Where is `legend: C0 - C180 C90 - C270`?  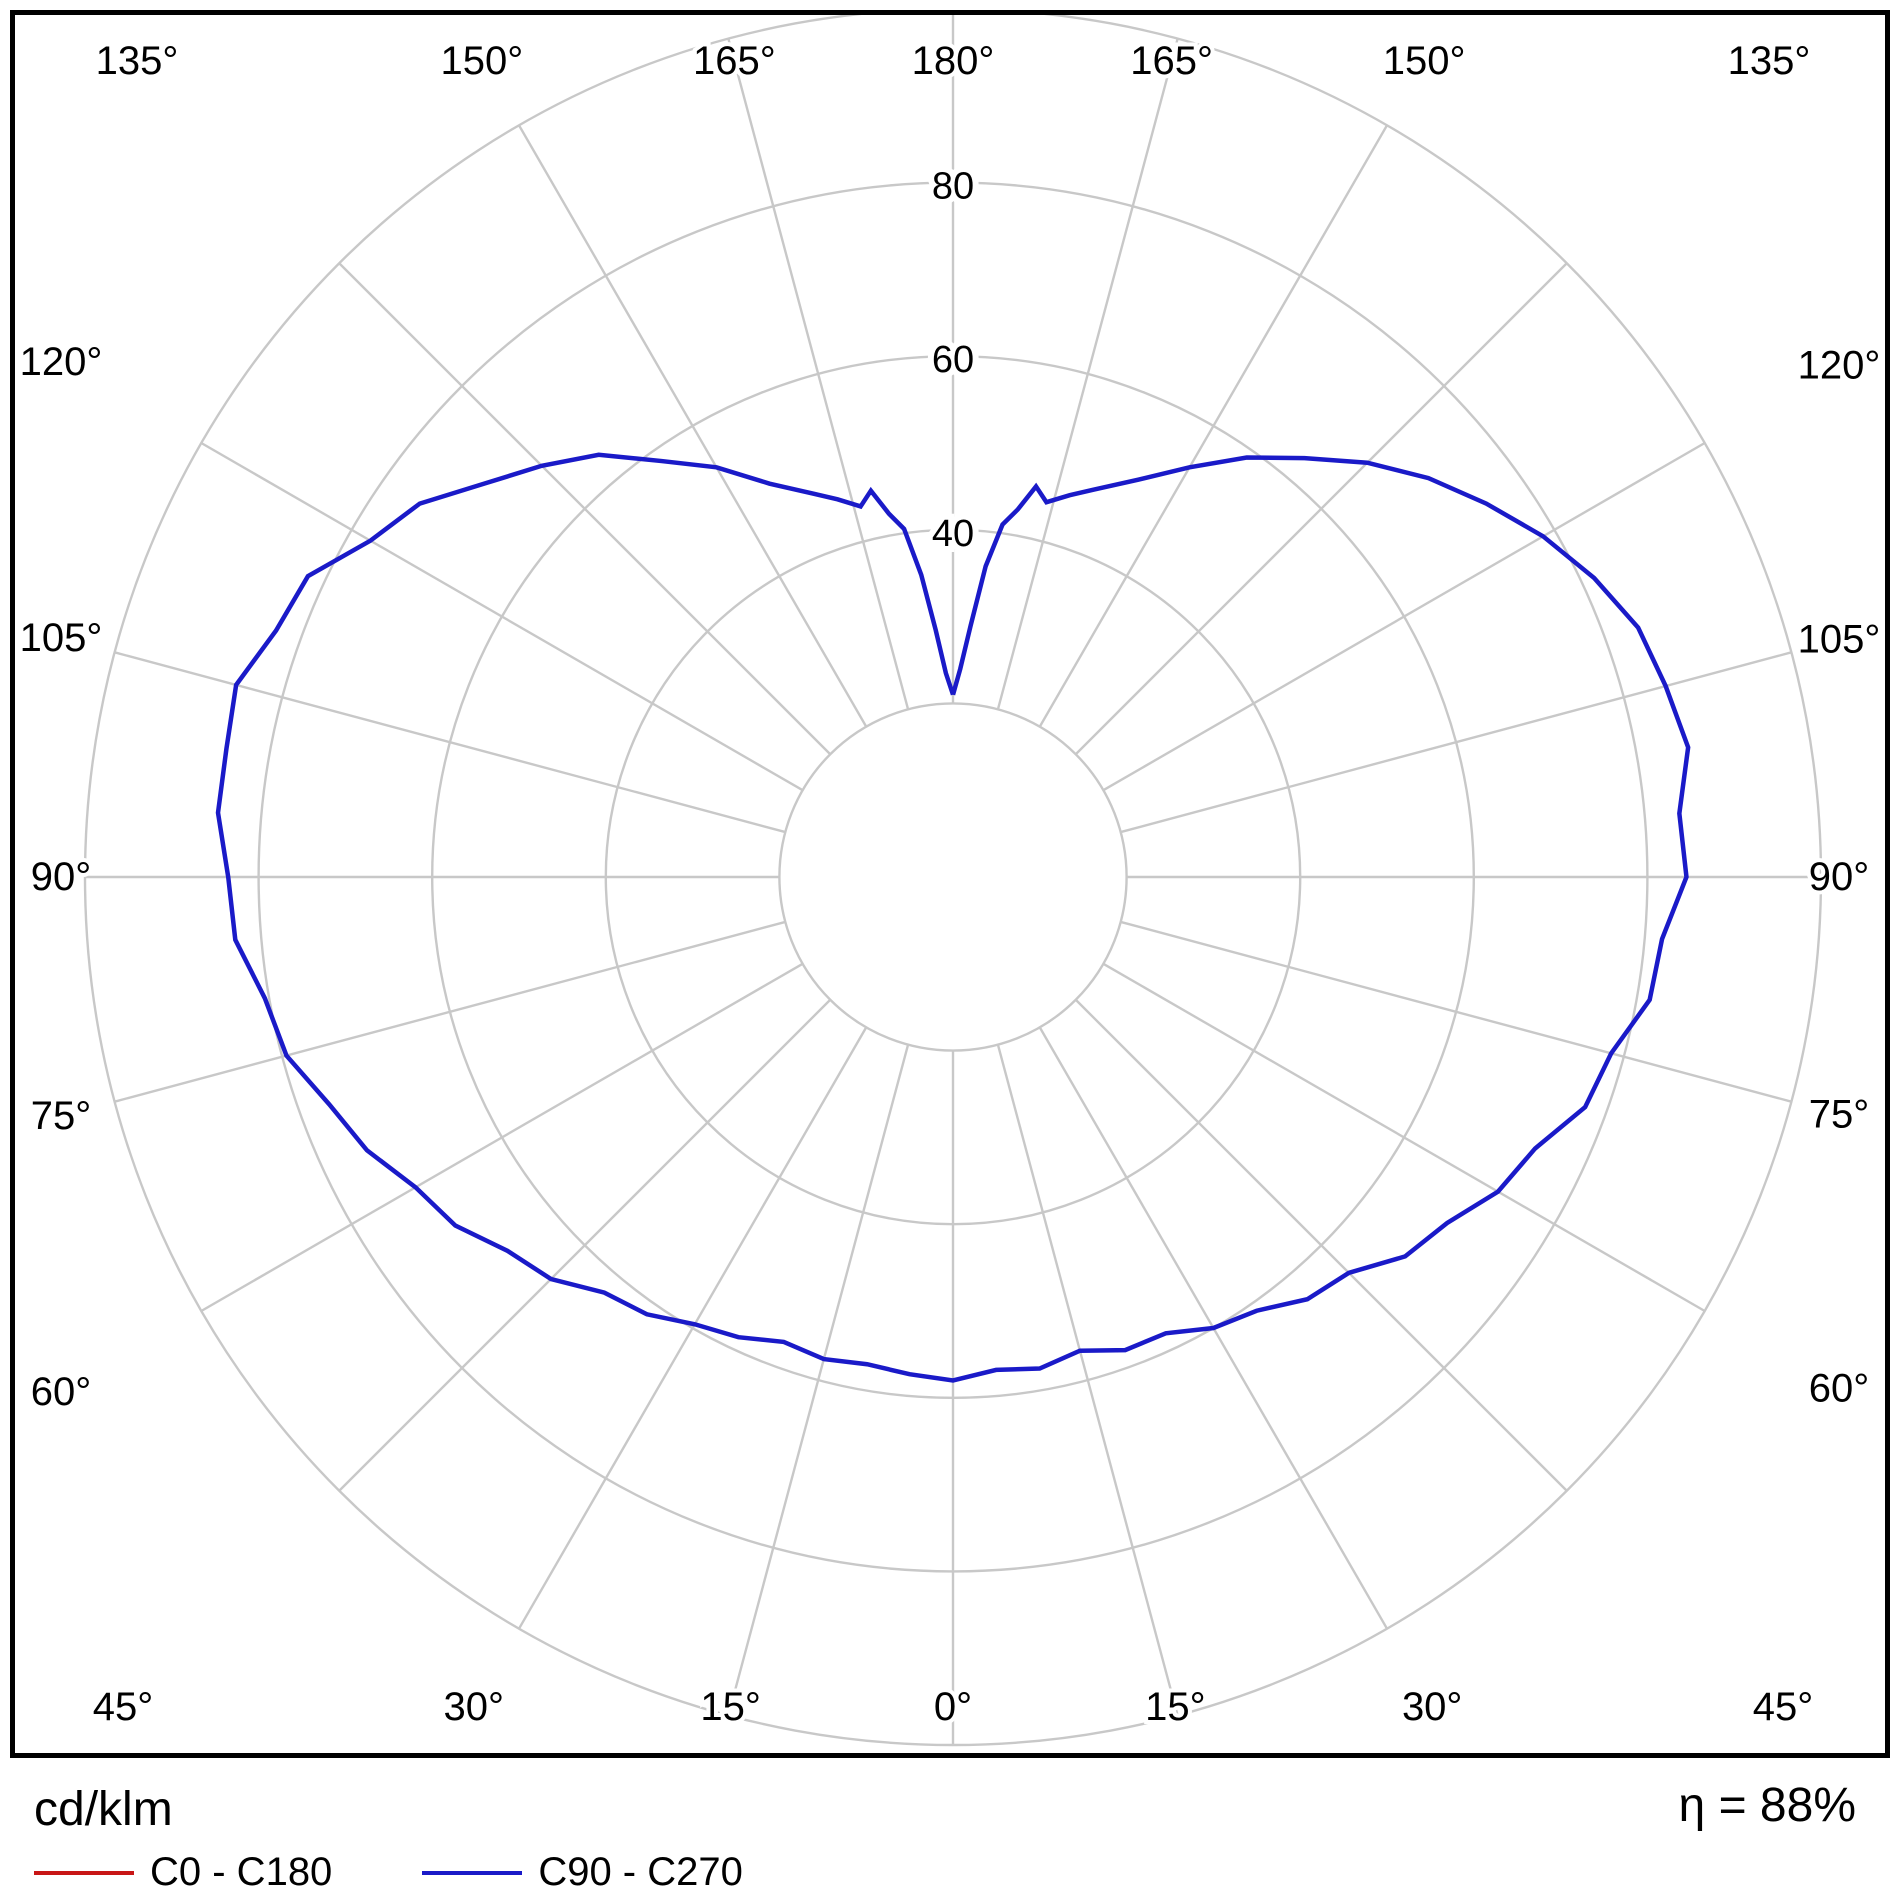
legend: C0 - C180 C90 - C270 is located at coordinates (388, 1872).